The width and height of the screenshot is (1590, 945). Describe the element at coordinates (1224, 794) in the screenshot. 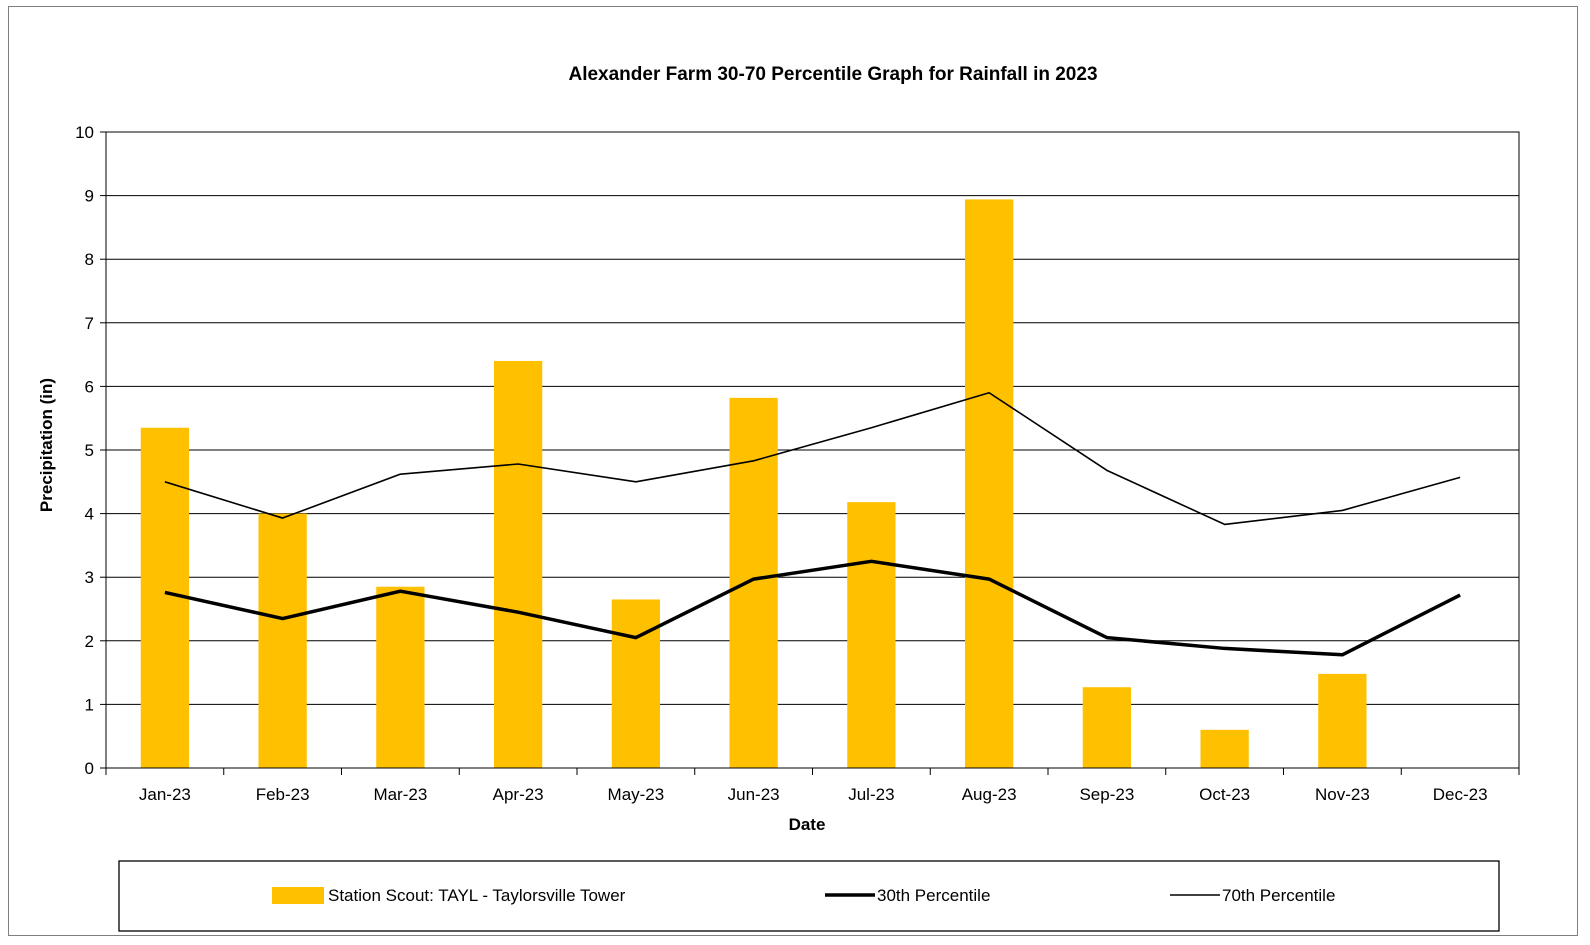

I see `x-tick-label: Oct-23` at that location.